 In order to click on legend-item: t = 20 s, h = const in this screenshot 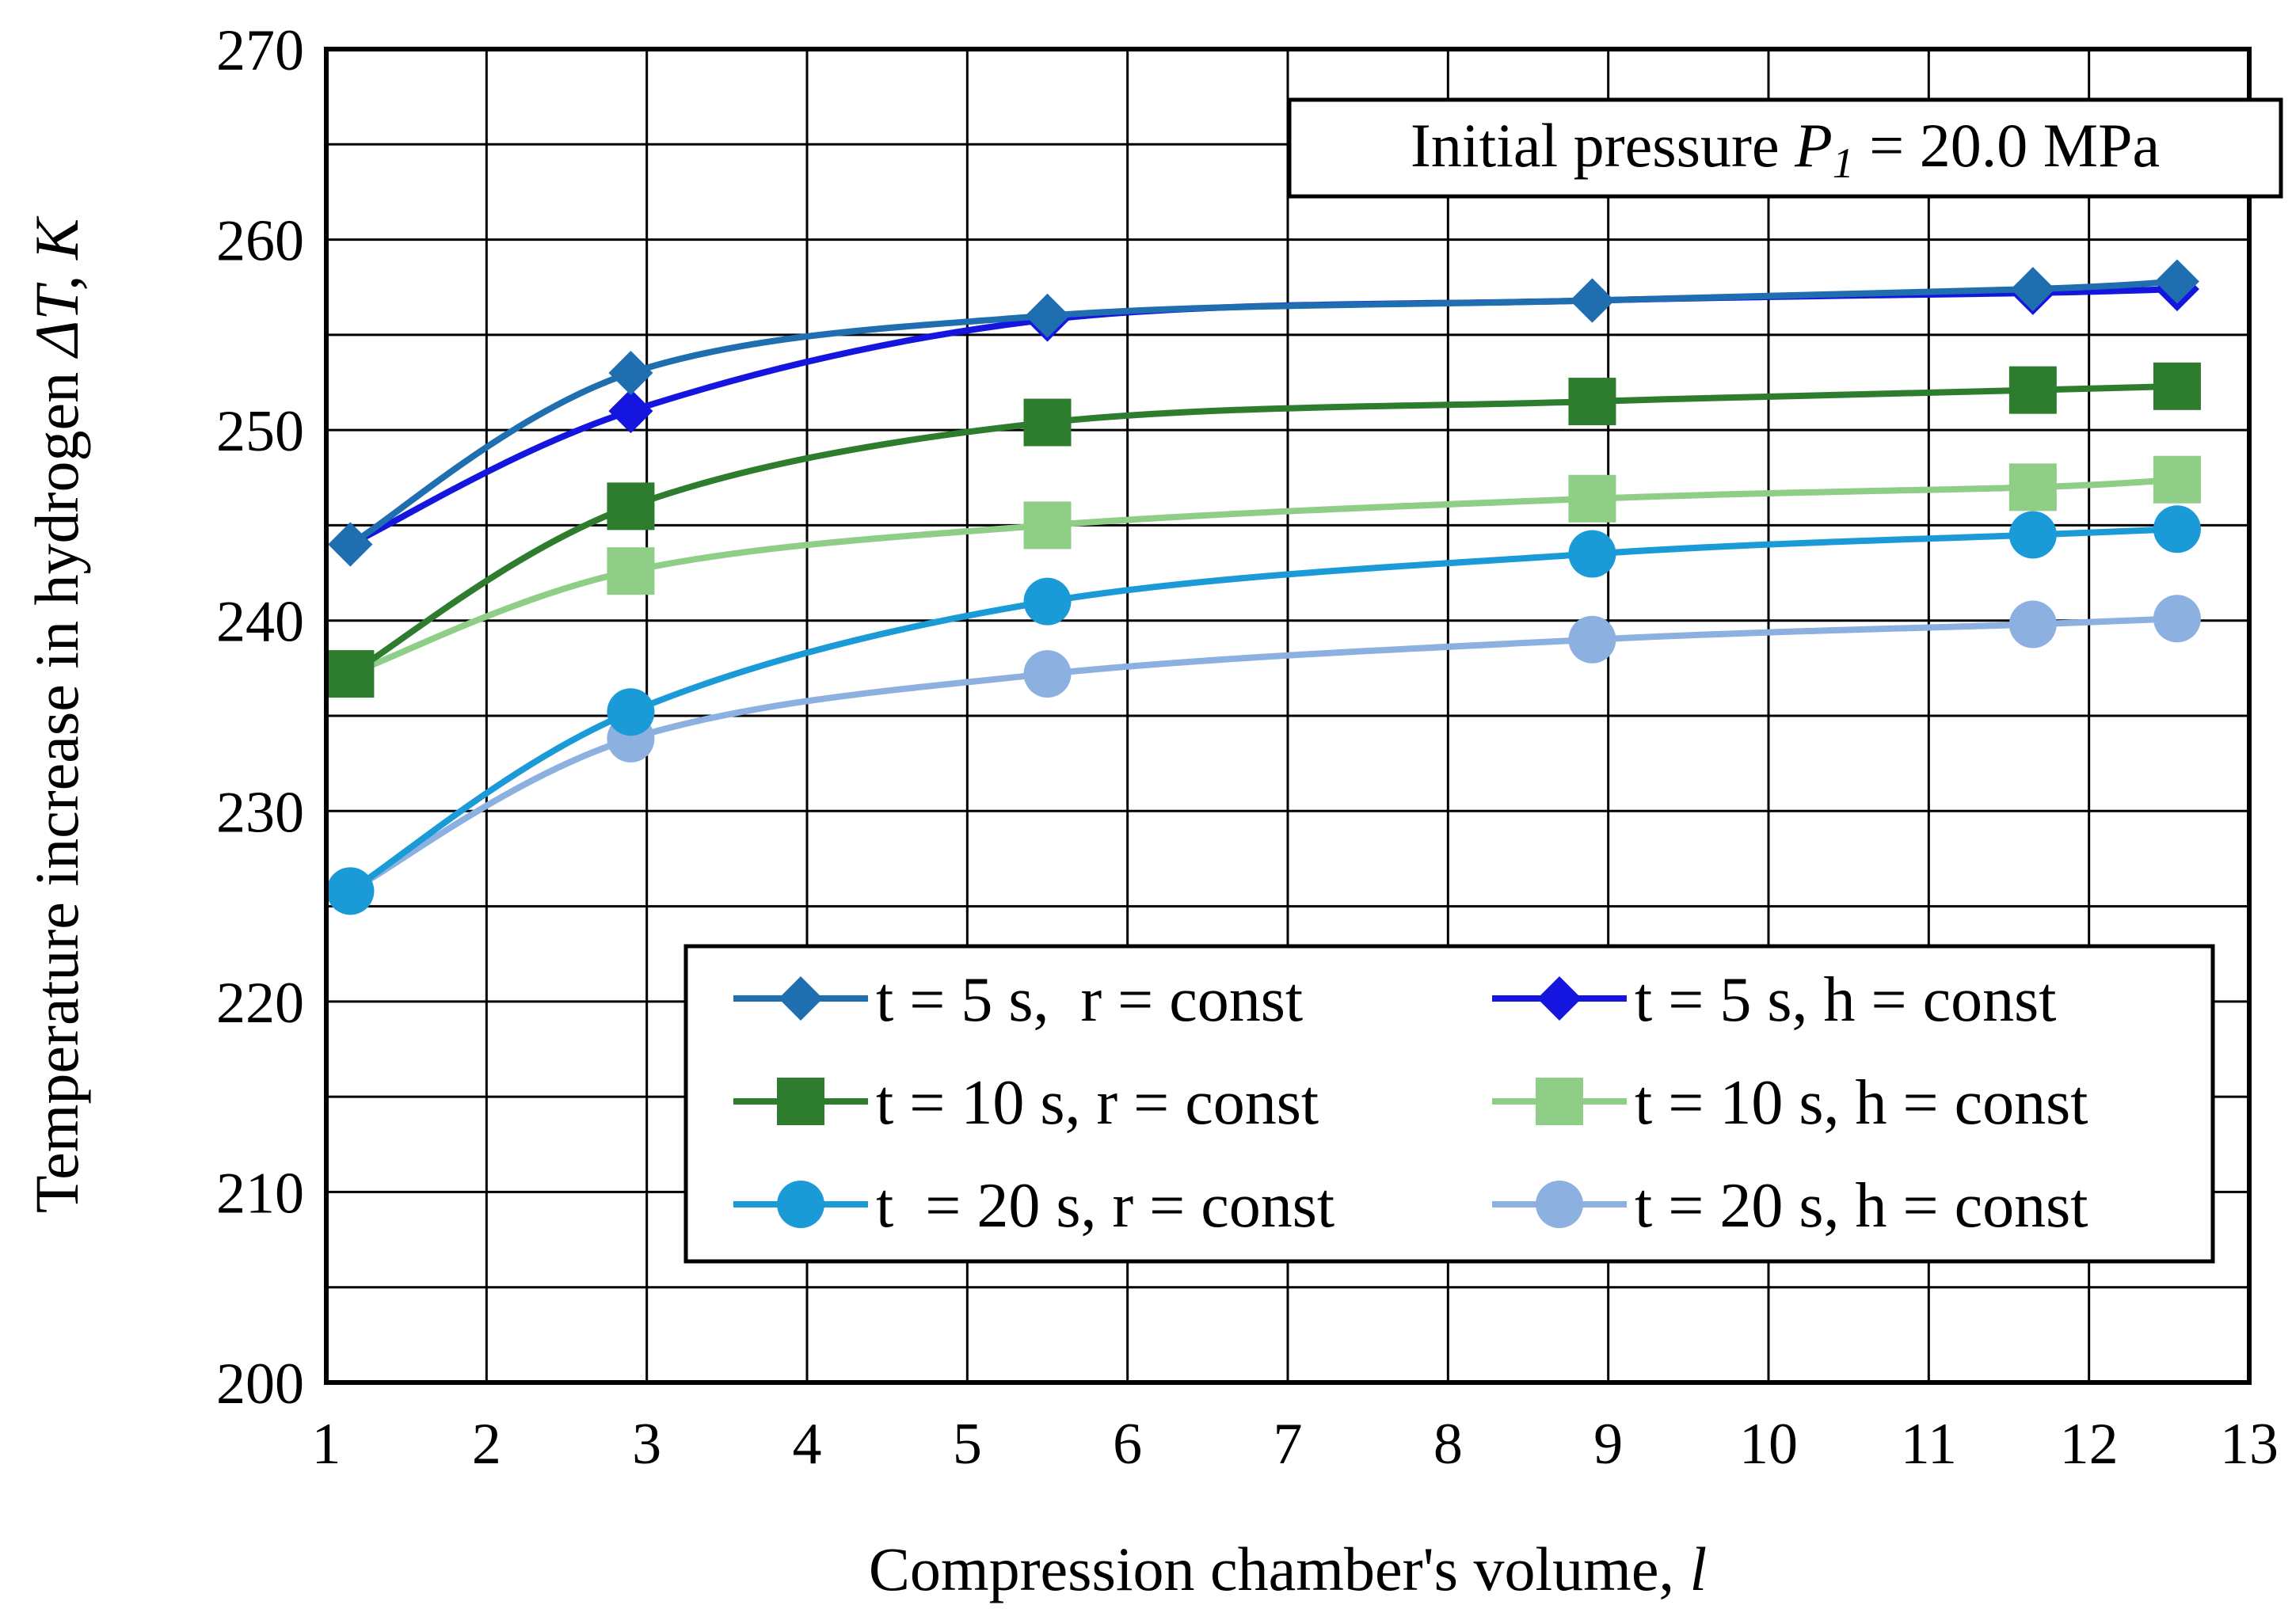, I will do `click(1790, 1206)`.